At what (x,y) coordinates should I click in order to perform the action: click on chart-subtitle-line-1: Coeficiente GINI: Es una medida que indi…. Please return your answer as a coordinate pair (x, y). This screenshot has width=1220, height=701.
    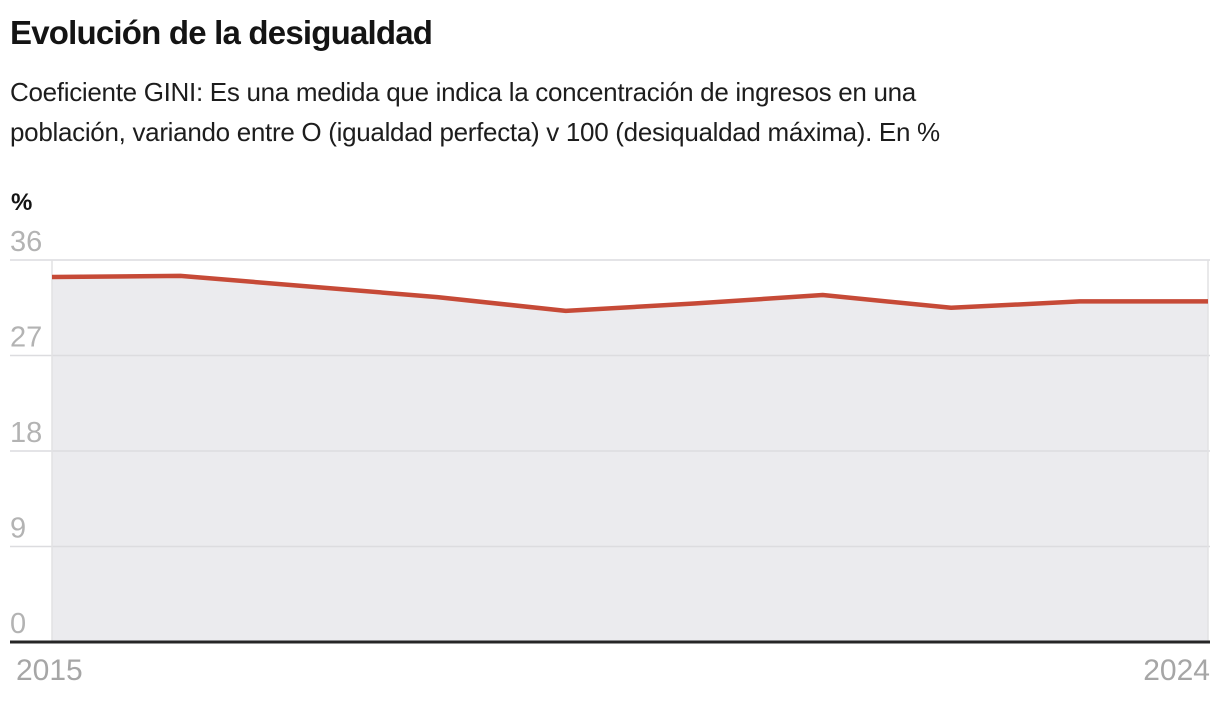
    Looking at the image, I should click on (463, 92).